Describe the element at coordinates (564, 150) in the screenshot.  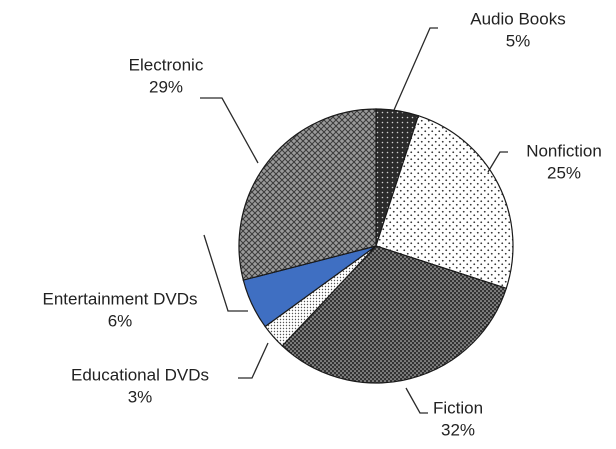
I see `label-nonfiction: Nonfiction` at that location.